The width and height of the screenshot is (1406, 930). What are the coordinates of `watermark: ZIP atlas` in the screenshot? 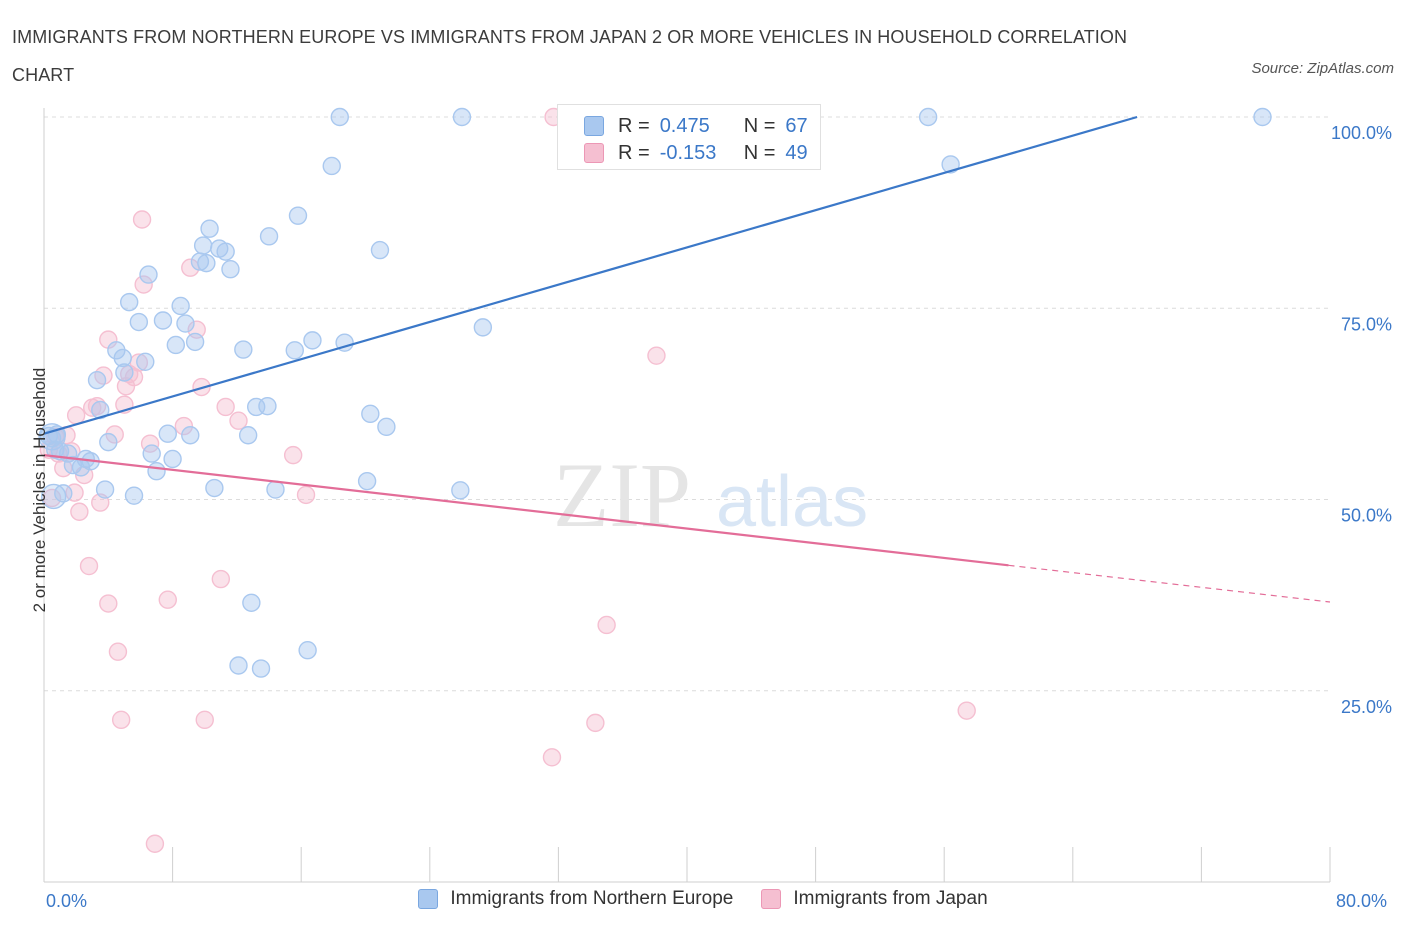 It's located at (710, 495).